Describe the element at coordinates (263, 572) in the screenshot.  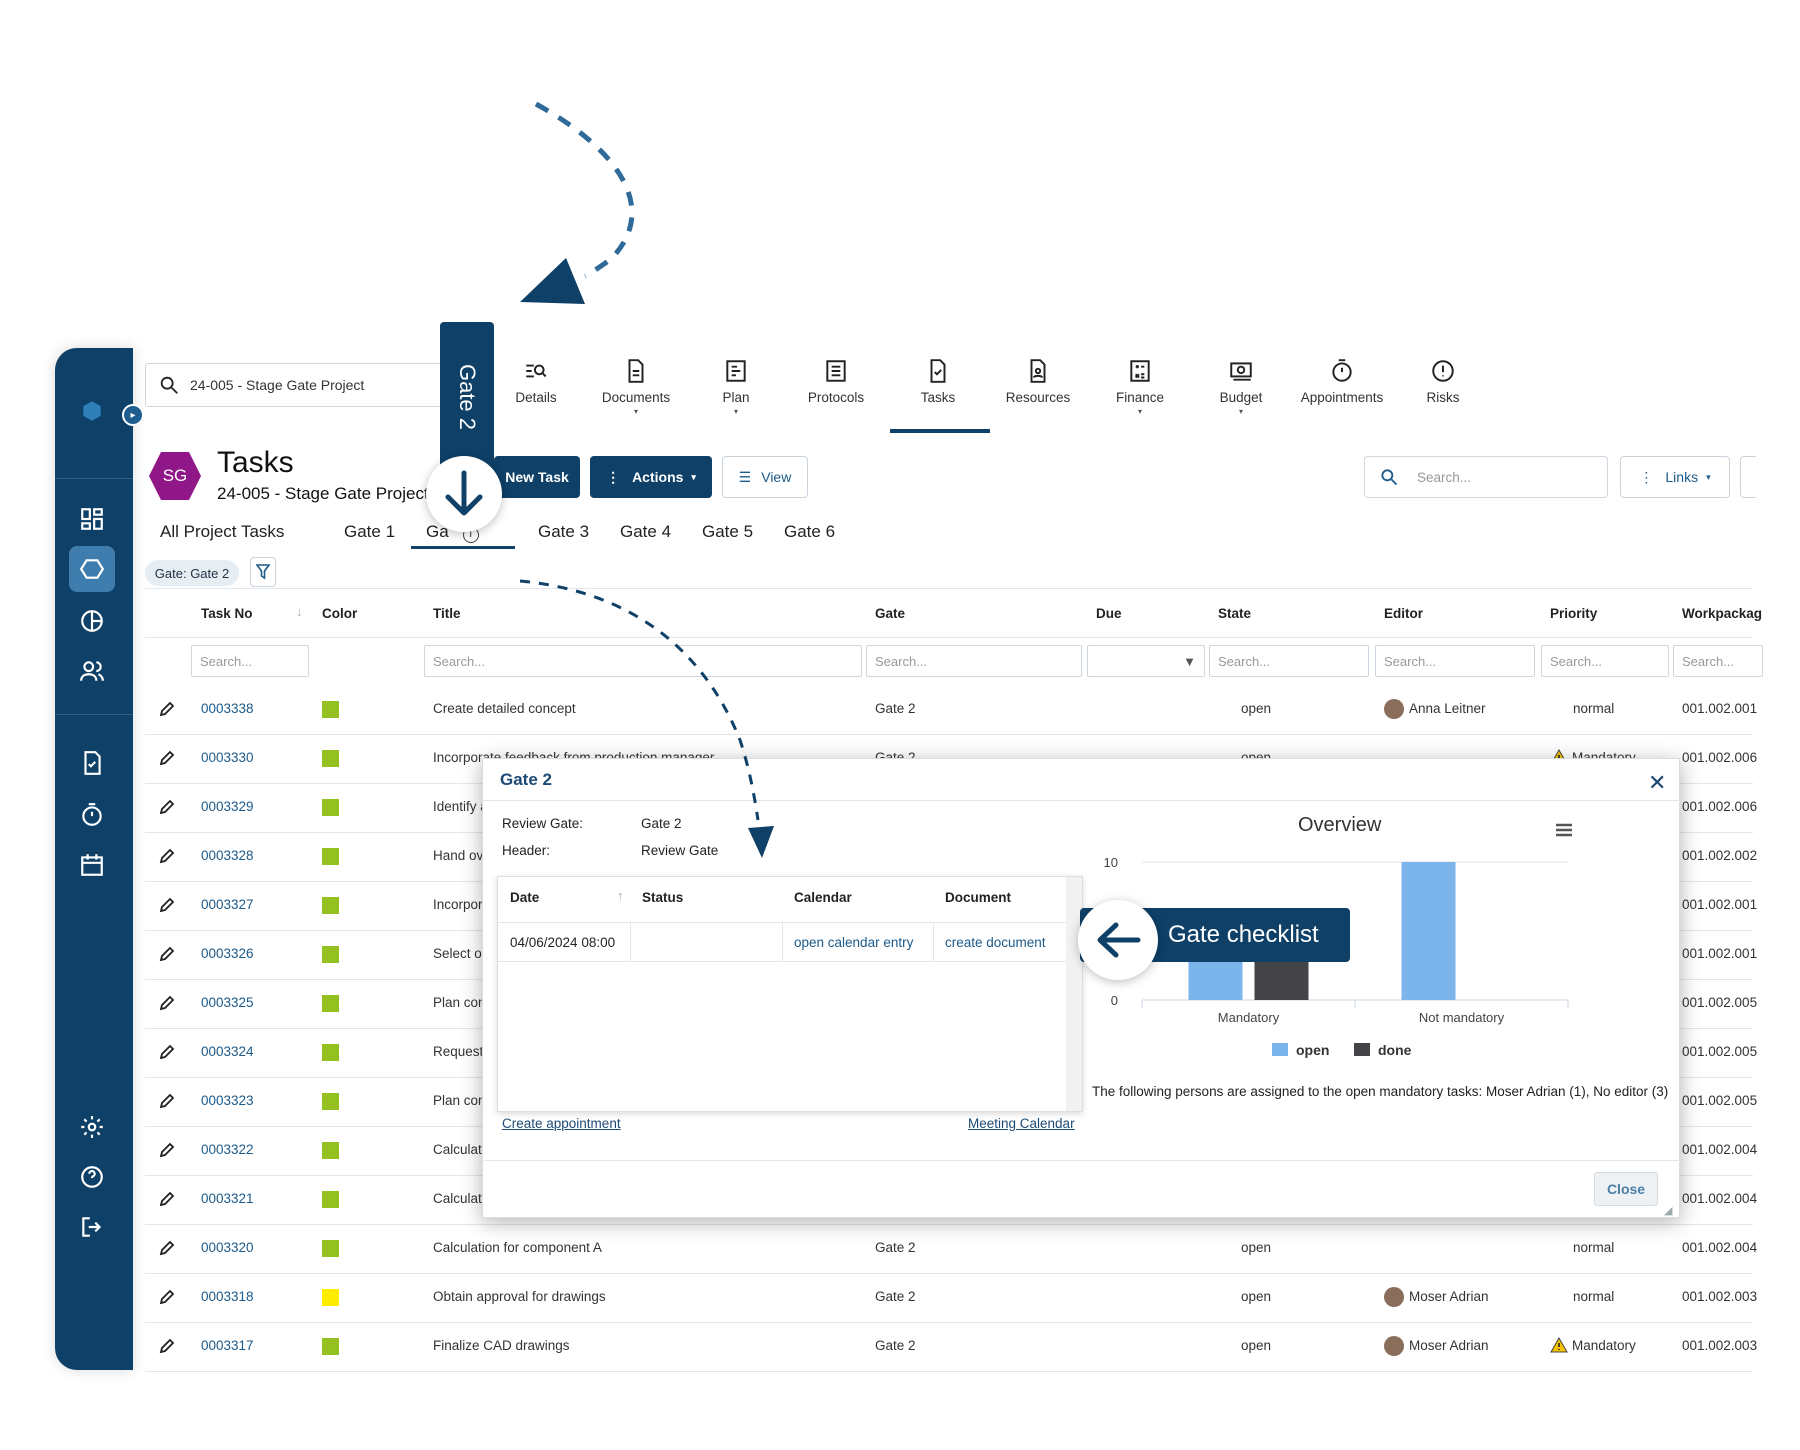
I see `filter-button` at that location.